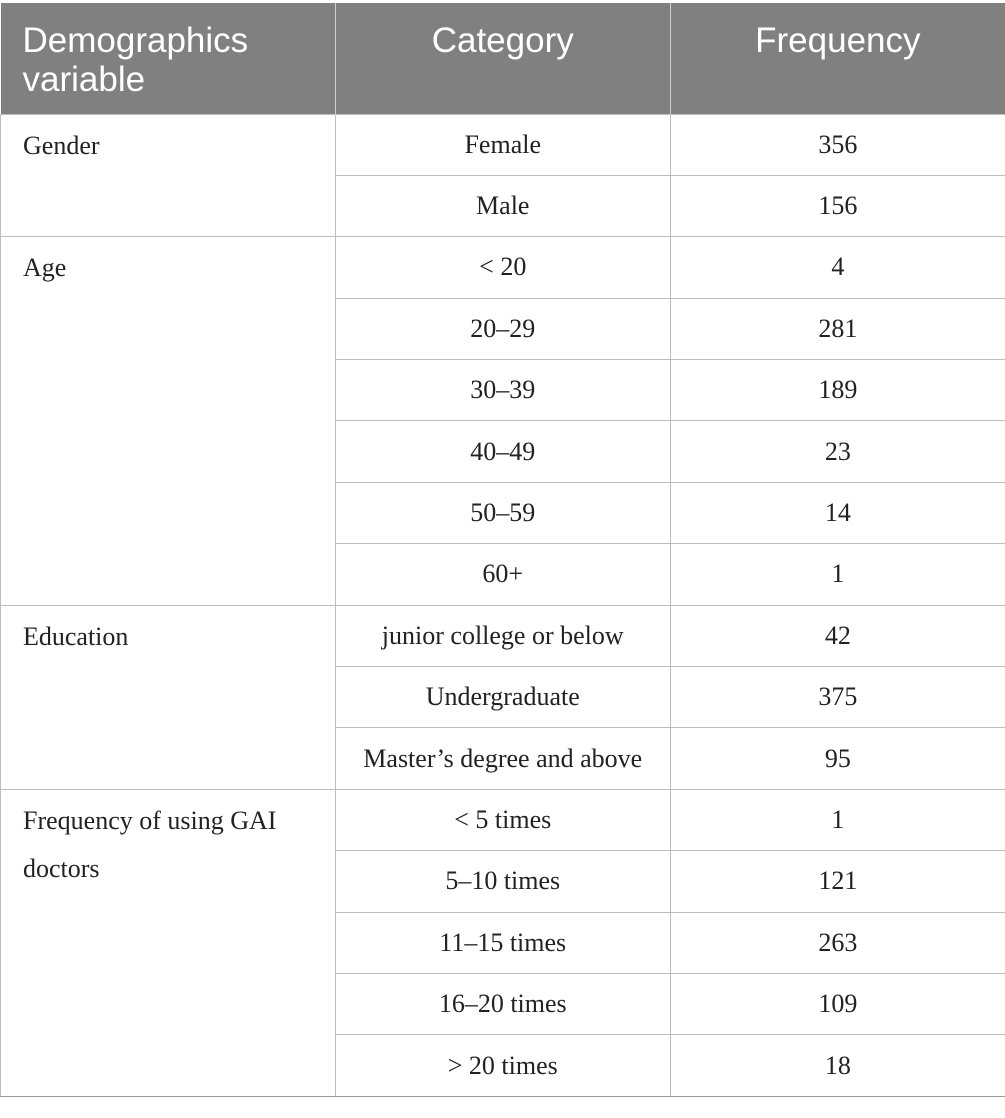  What do you see at coordinates (502, 881) in the screenshot?
I see `category-cell: 5–10 times` at bounding box center [502, 881].